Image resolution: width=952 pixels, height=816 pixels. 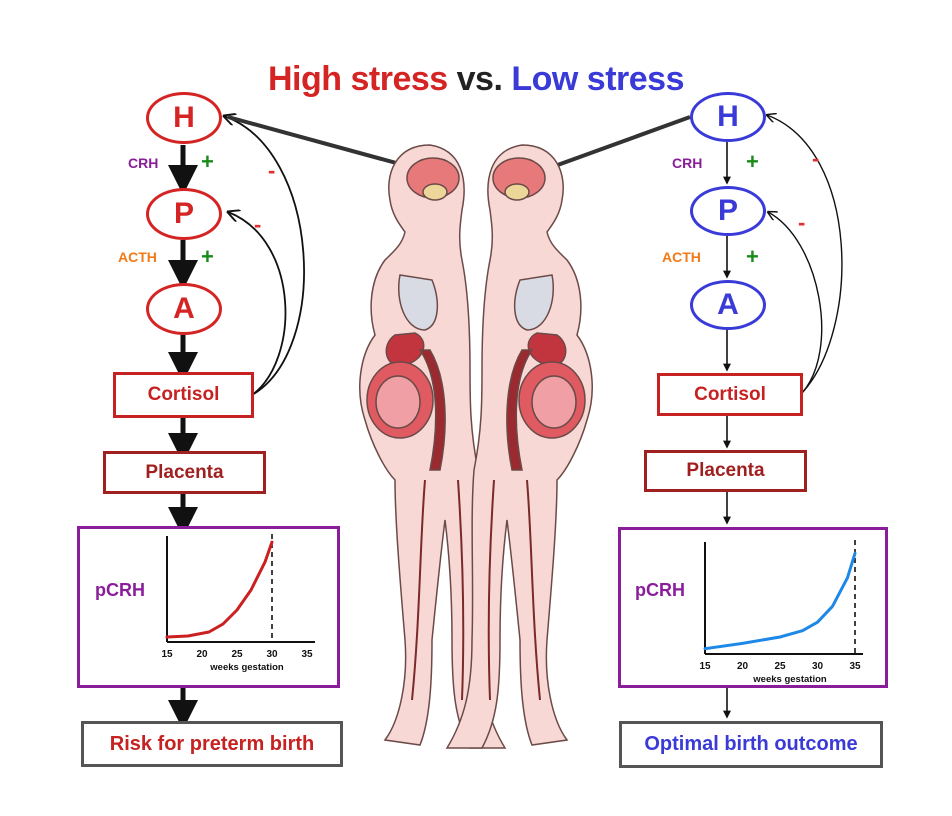 What do you see at coordinates (751, 744) in the screenshot?
I see `right-outcome-box: Optimal birth outcome` at bounding box center [751, 744].